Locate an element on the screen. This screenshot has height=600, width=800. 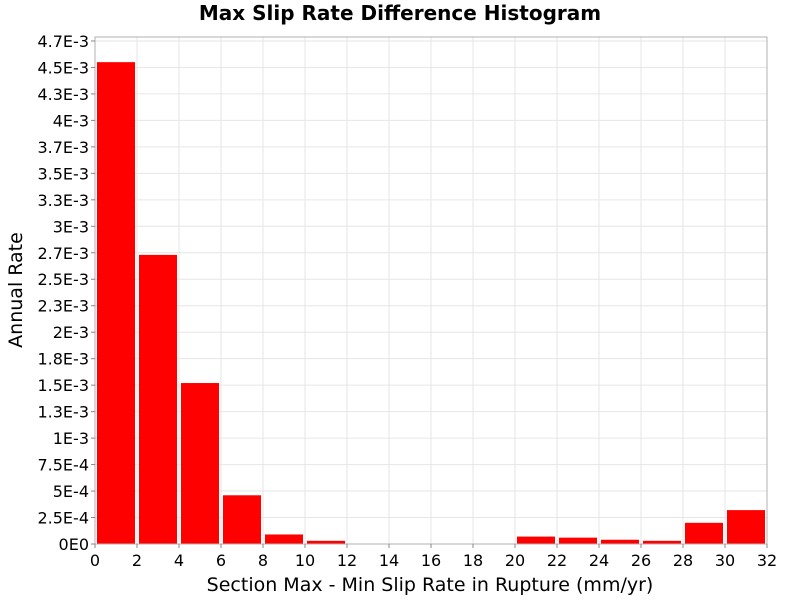
x-tick-label: 30 is located at coordinates (725, 560).